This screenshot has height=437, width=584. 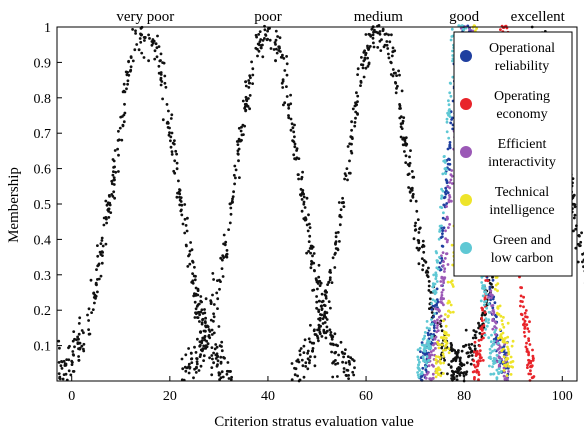 What do you see at coordinates (47, 28) in the screenshot?
I see `y-tick-label: 1` at bounding box center [47, 28].